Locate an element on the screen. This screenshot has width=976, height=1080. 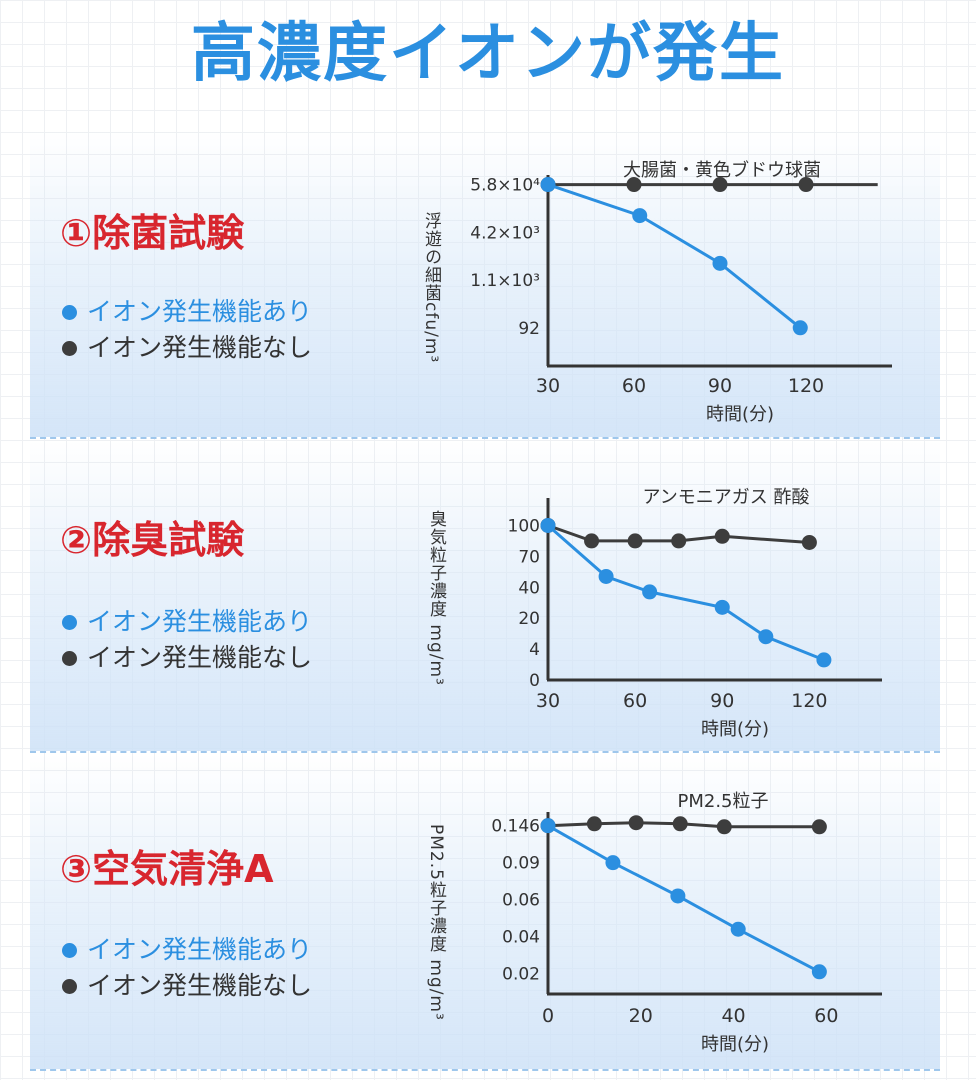
y-tick-label: 0.09 is located at coordinates (521, 864).